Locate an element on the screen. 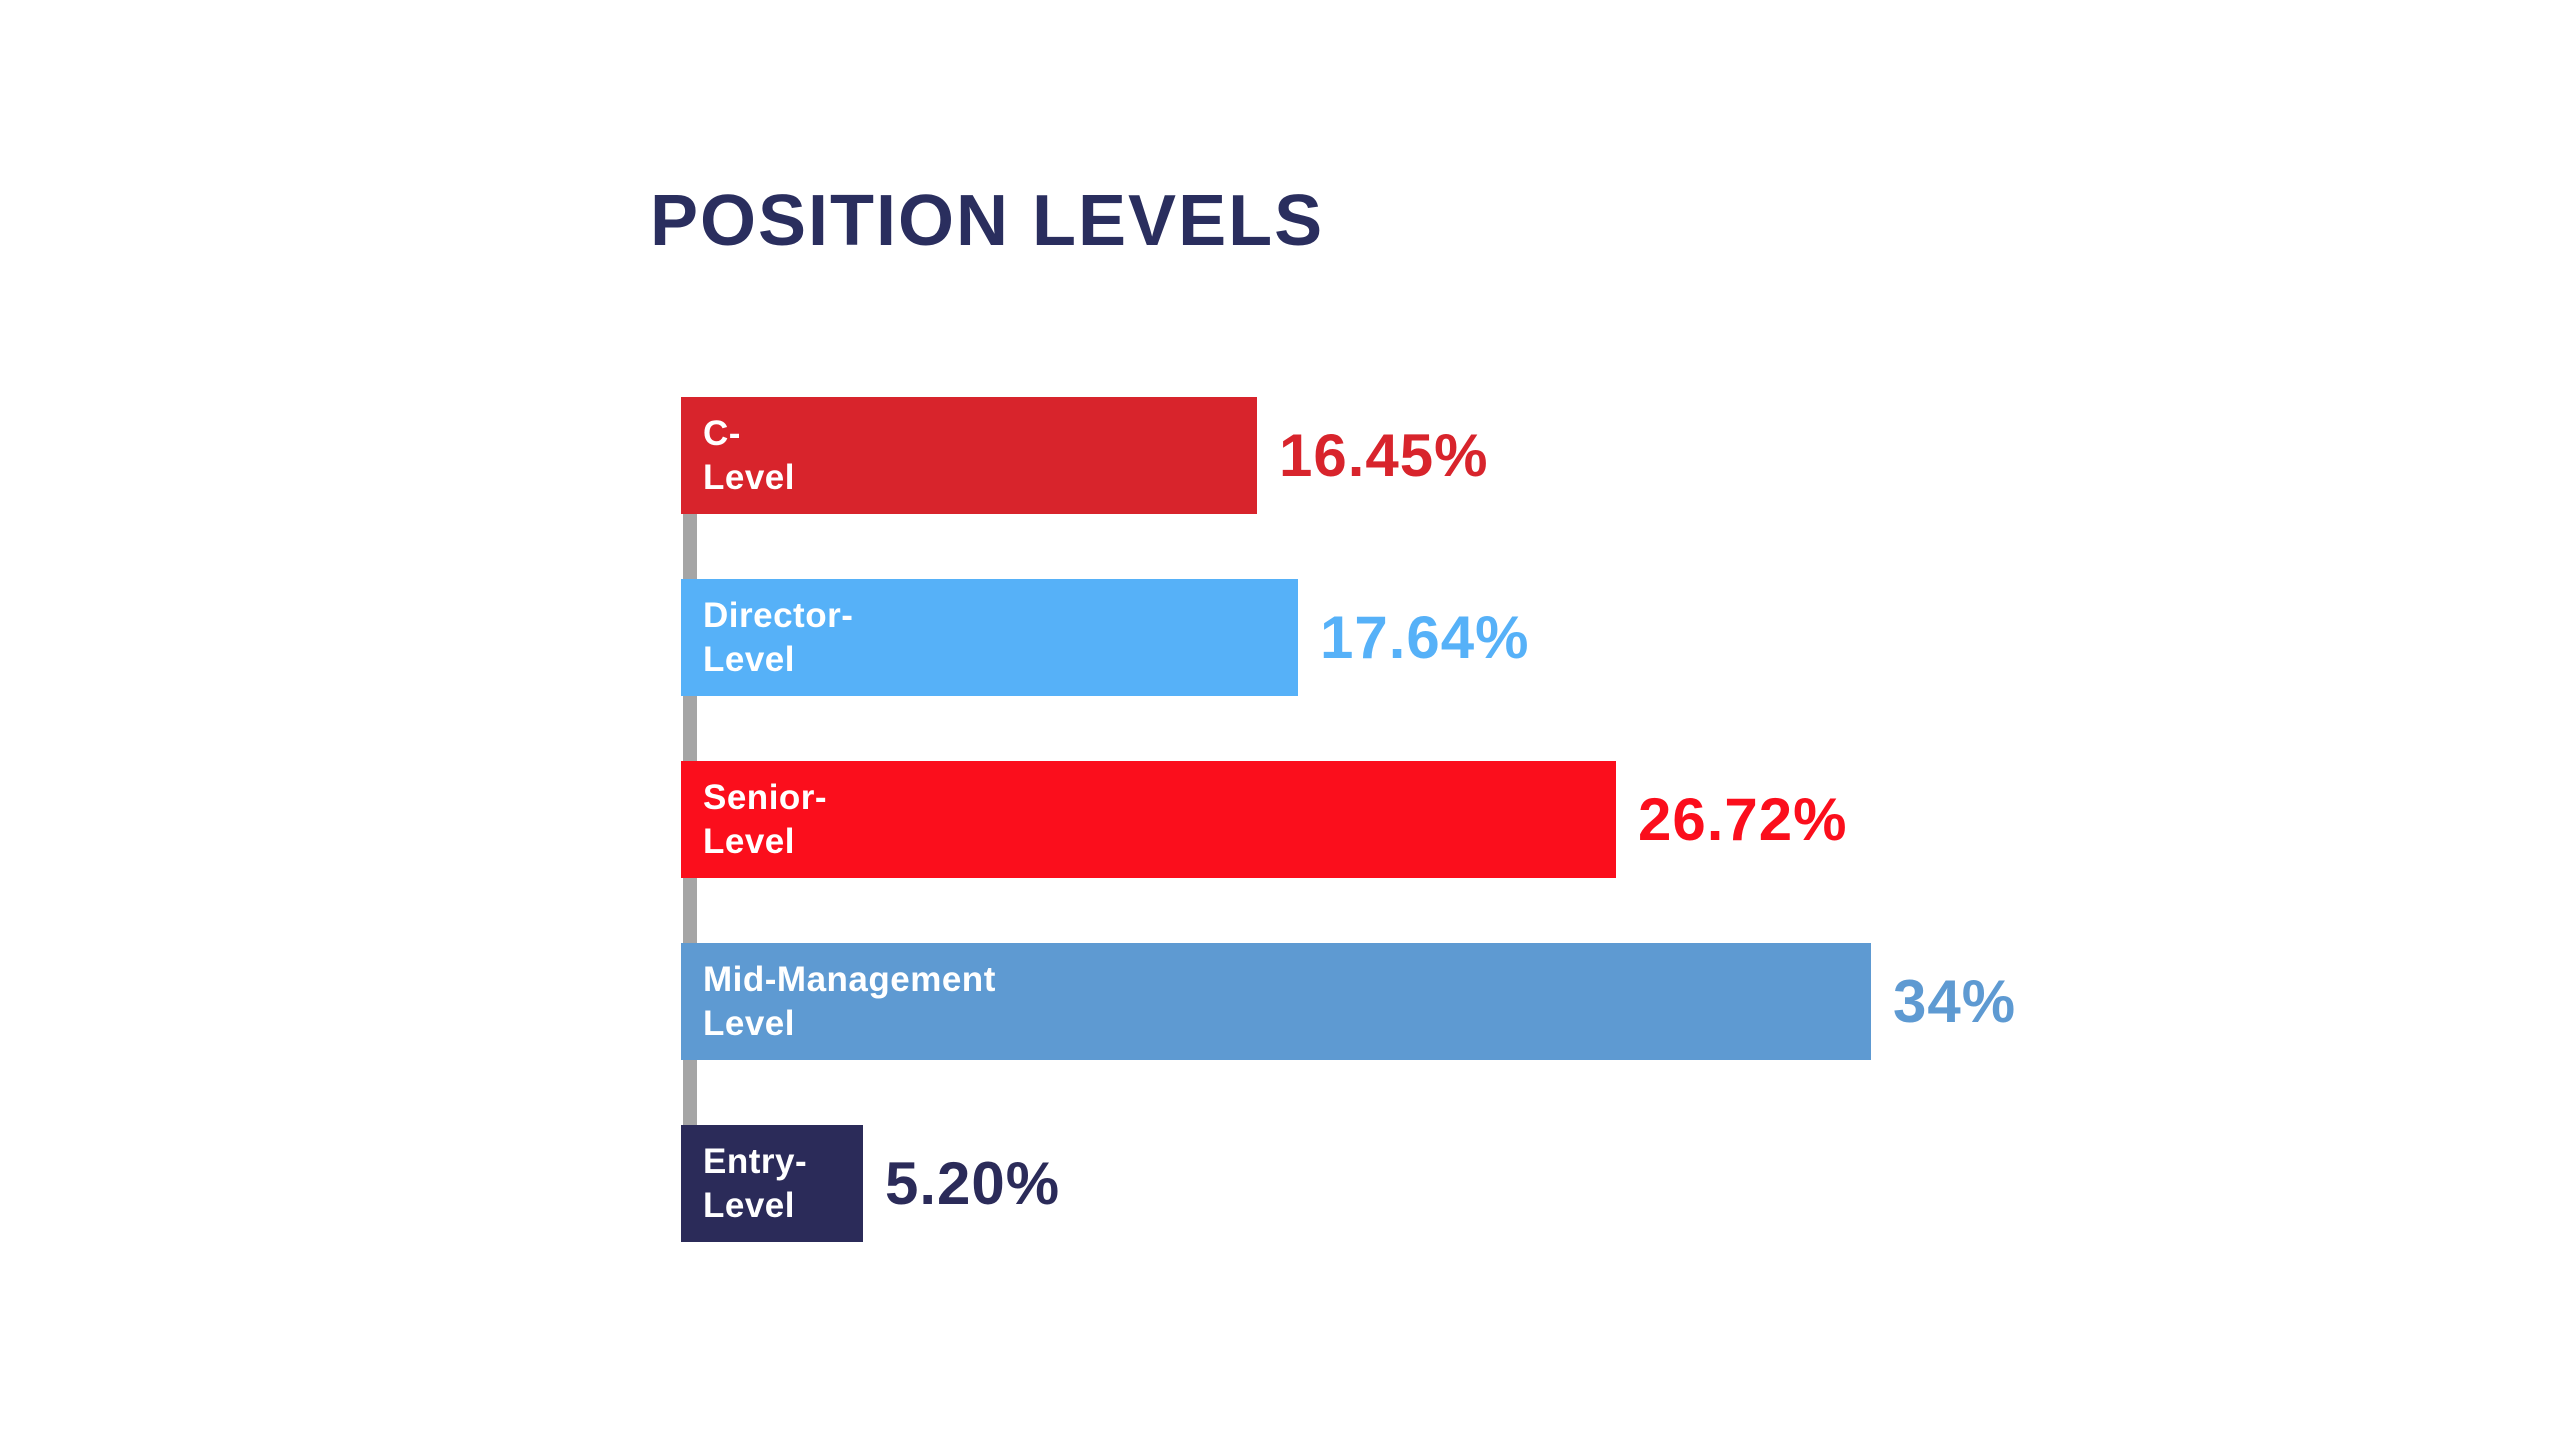 The height and width of the screenshot is (1440, 2560). bar-row: Director- Level 17.64% is located at coordinates (1105, 637).